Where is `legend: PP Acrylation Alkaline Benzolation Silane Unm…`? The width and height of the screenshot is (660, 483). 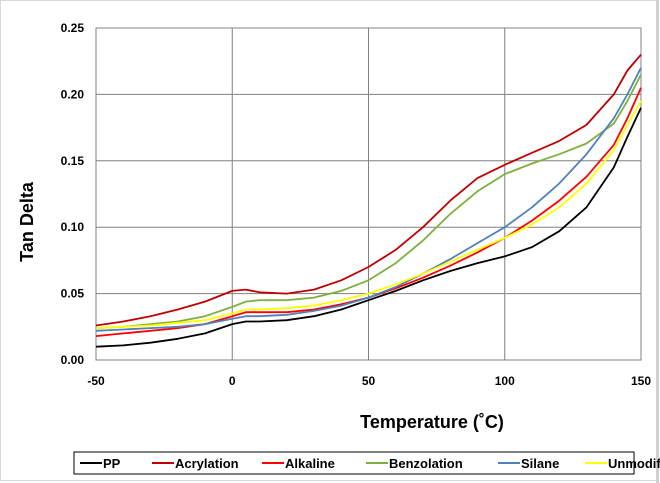 legend: PP Acrylation Alkaline Benzolation Silane Unm… is located at coordinates (366, 463).